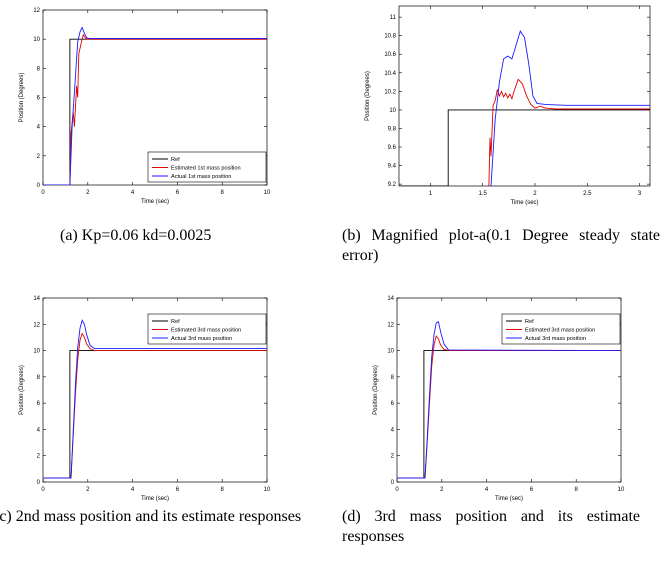  What do you see at coordinates (201, 177) in the screenshot?
I see `legend-label: Actual 1st mass position` at bounding box center [201, 177].